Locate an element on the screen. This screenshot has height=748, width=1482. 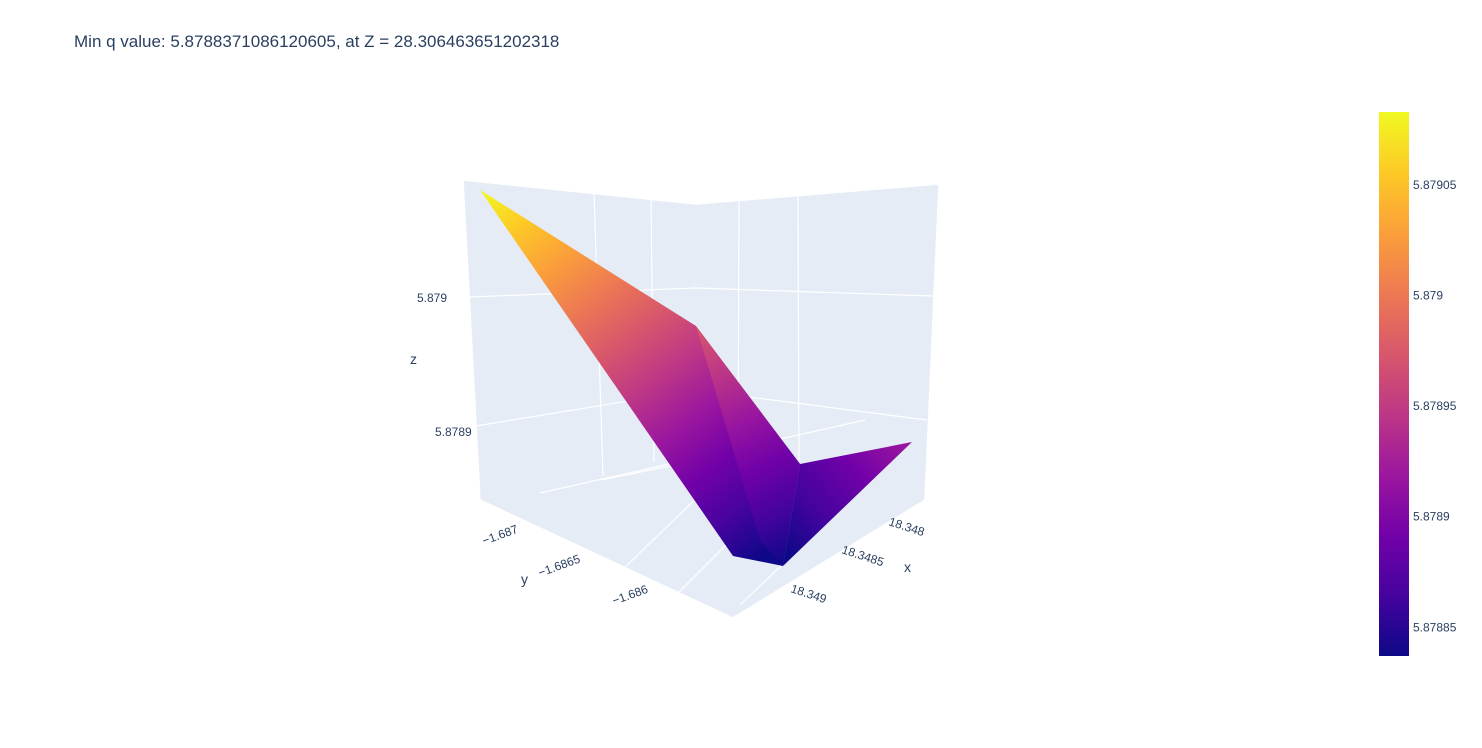
colorbar-tick-label: 5.87905 is located at coordinates (1435, 185).